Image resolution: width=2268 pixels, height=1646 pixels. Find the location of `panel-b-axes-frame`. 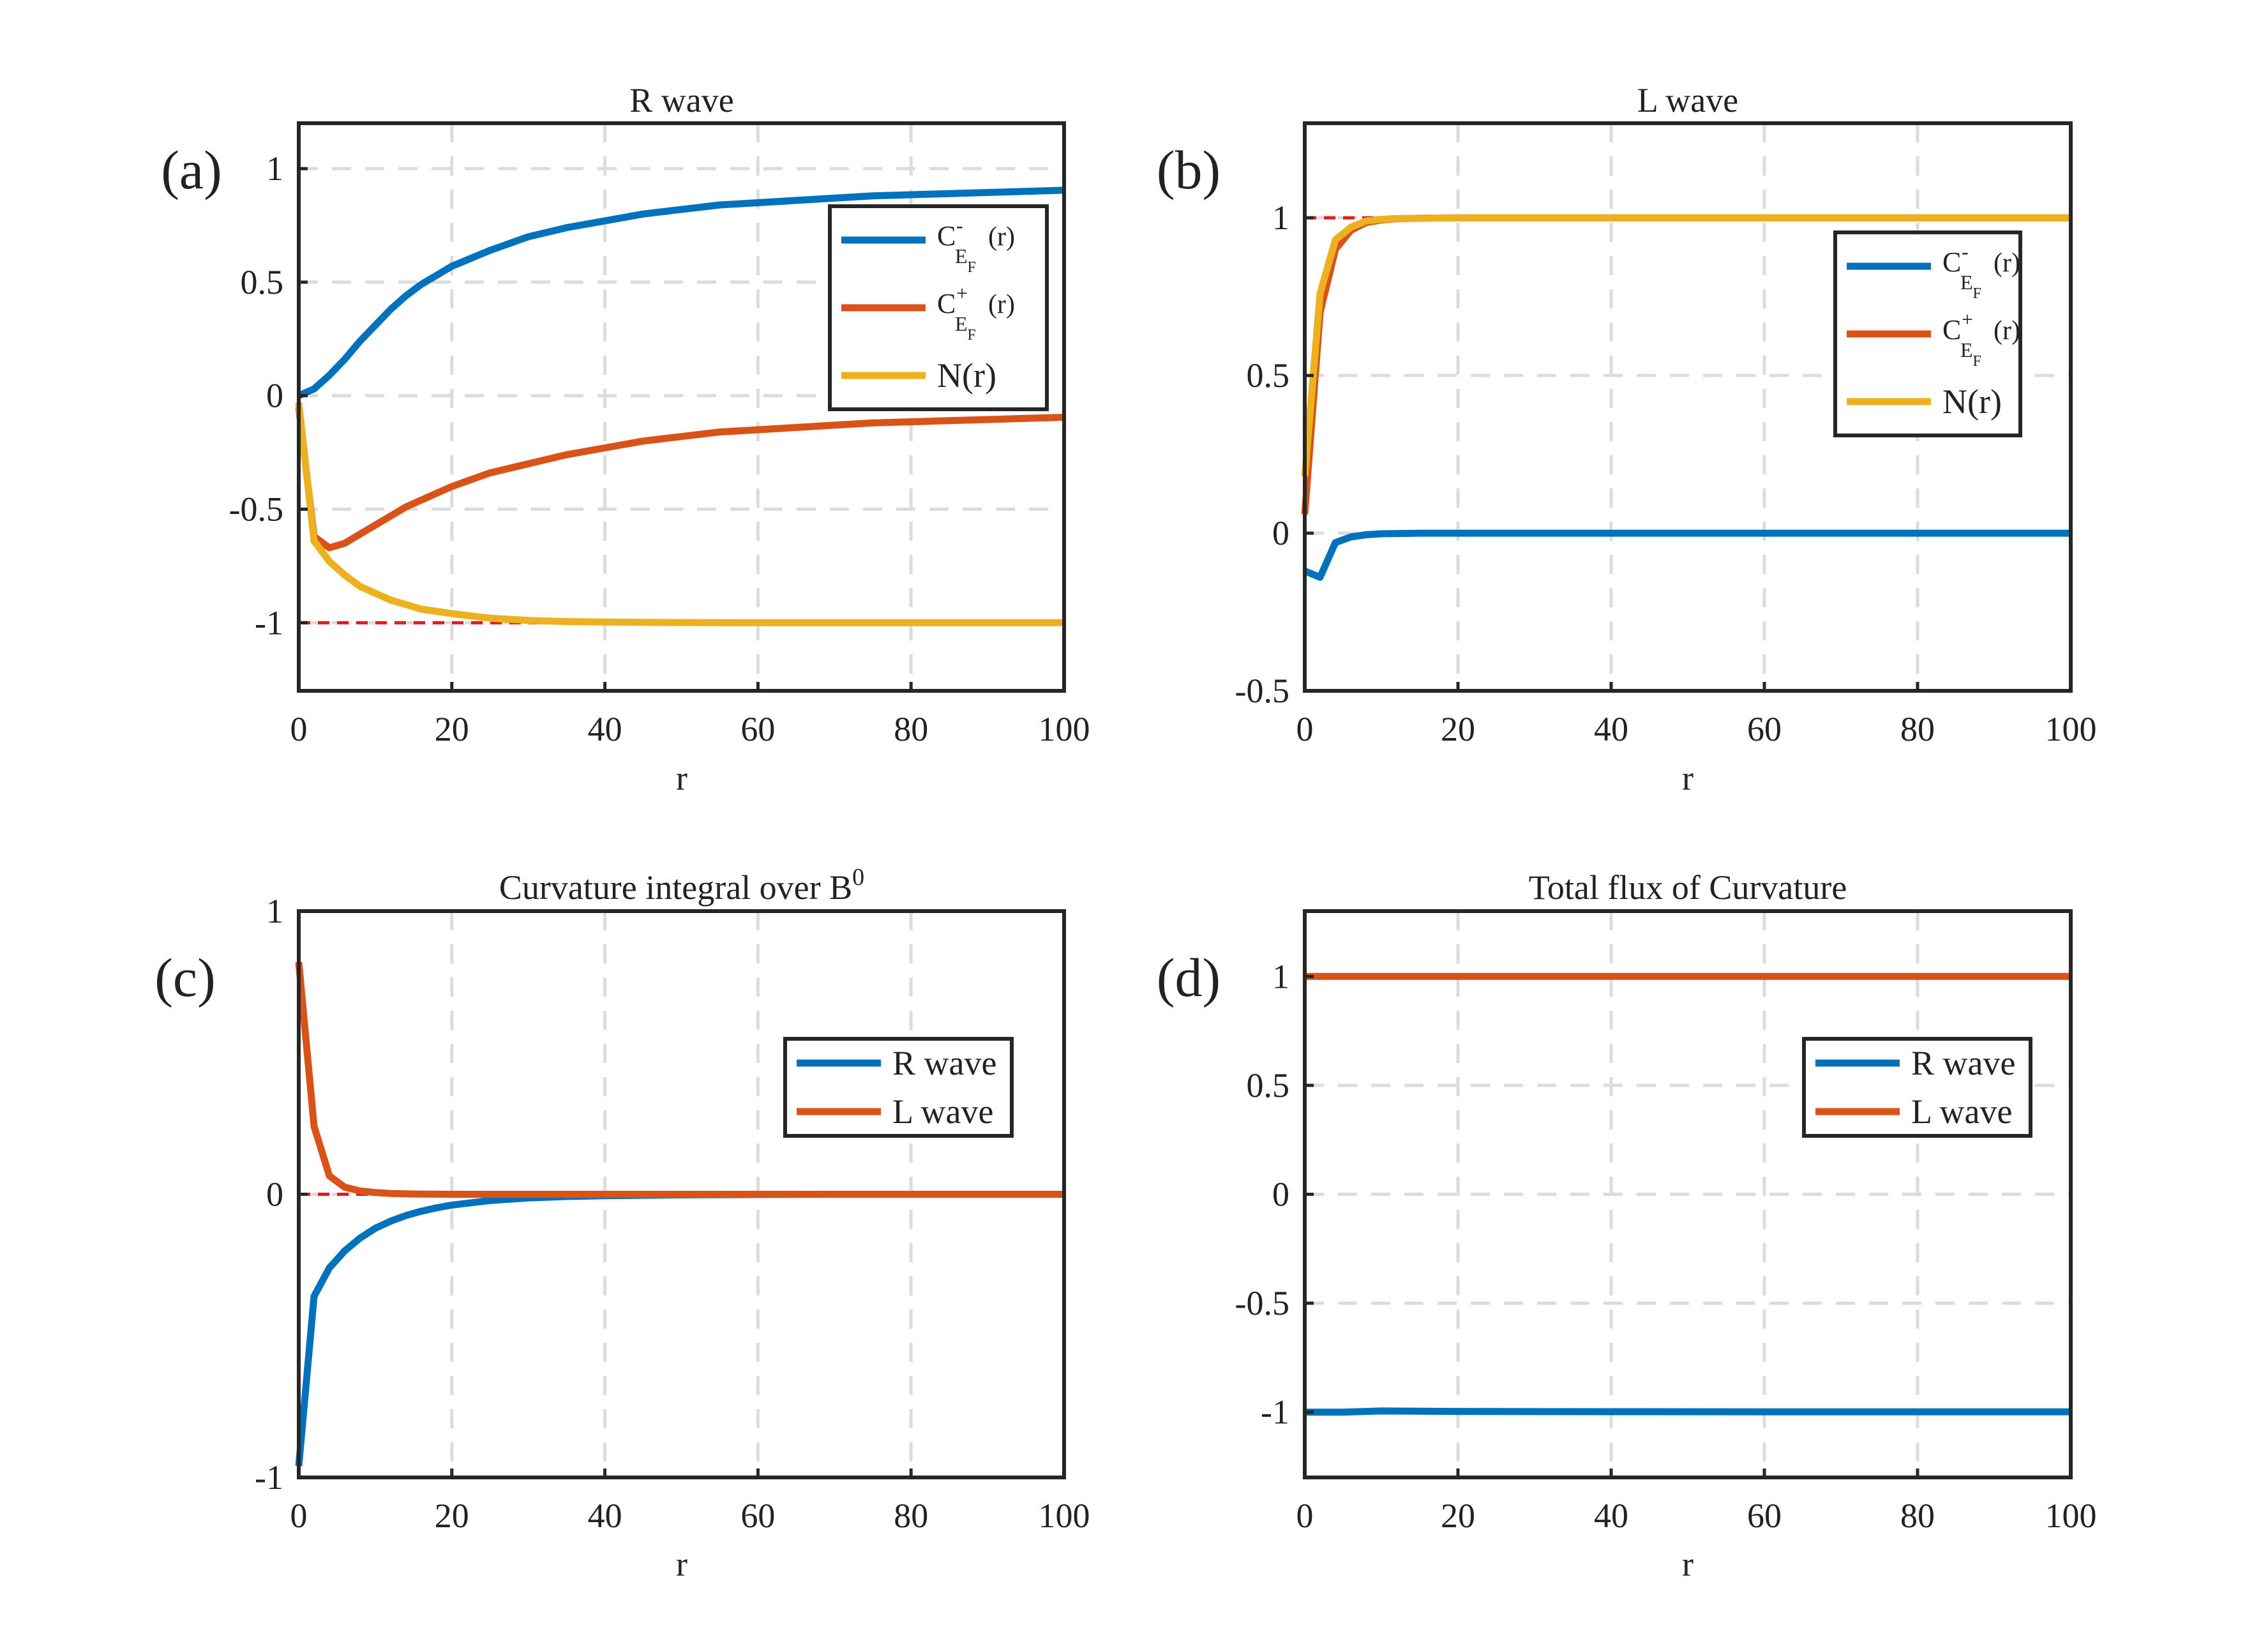

panel-b-axes-frame is located at coordinates (1688, 407).